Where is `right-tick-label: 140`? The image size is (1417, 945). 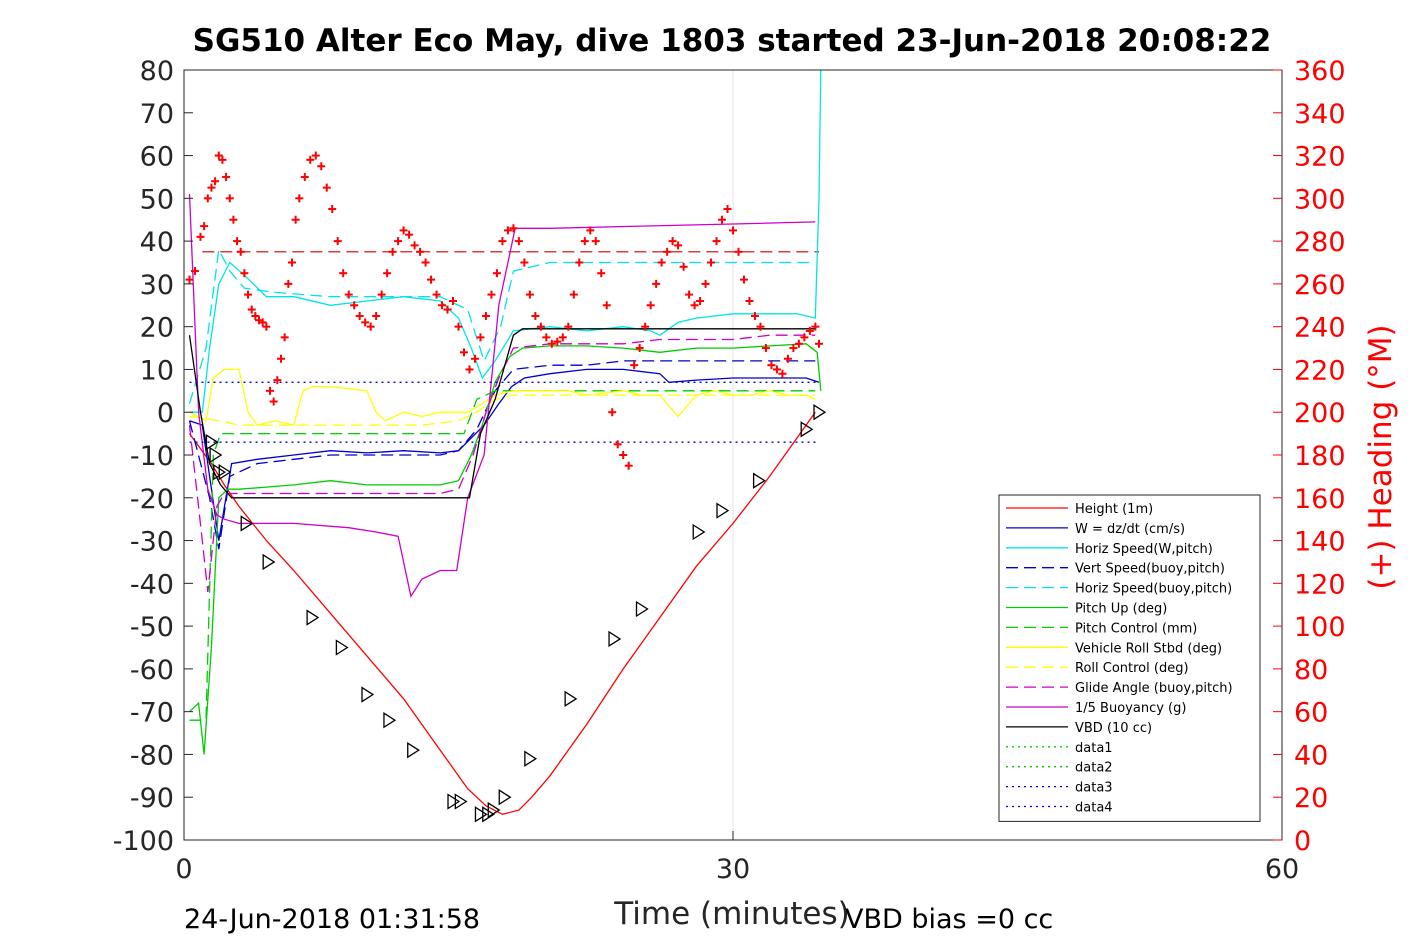
right-tick-label: 140 is located at coordinates (1320, 542).